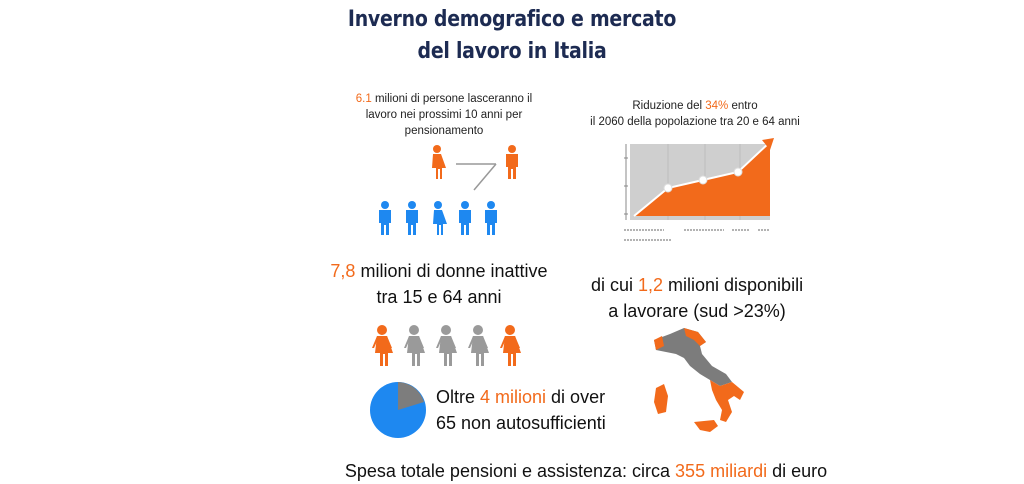 The width and height of the screenshot is (1024, 484). Describe the element at coordinates (398, 410) in the screenshot. I see `pie-chart-icon` at that location.